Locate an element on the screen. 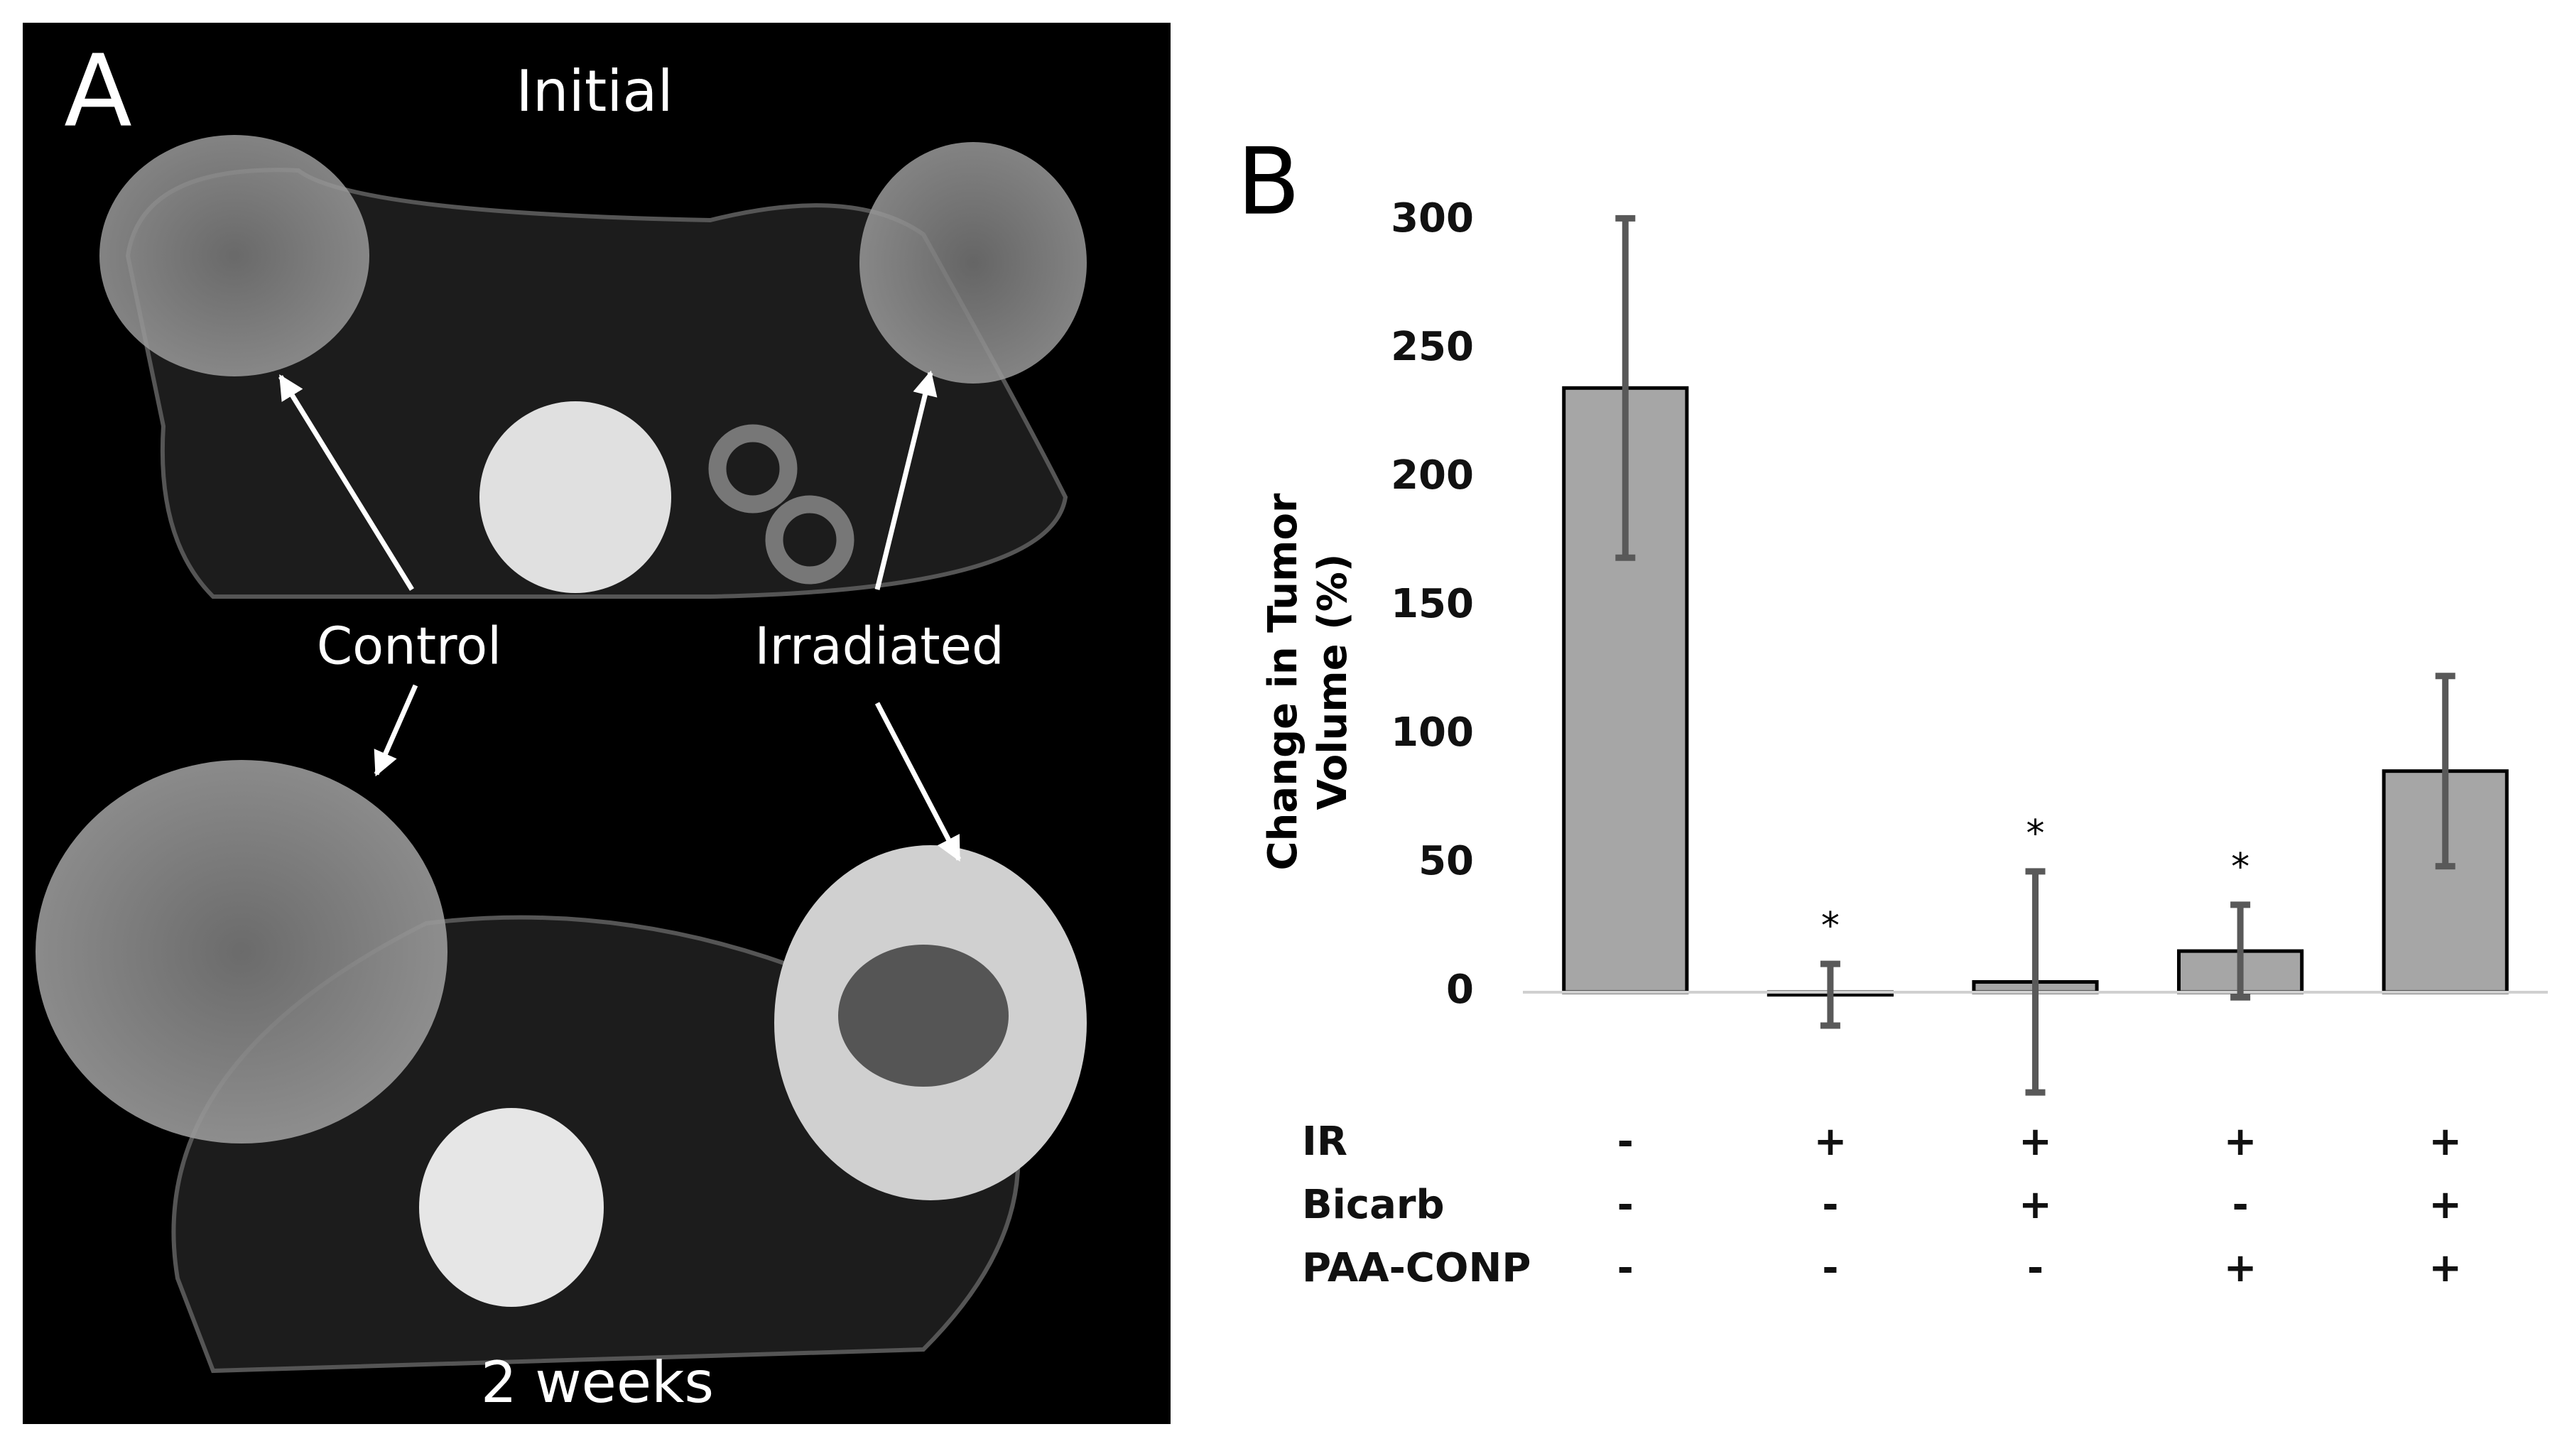 The height and width of the screenshot is (1456, 2567). panel-label: A is located at coordinates (98, 92).